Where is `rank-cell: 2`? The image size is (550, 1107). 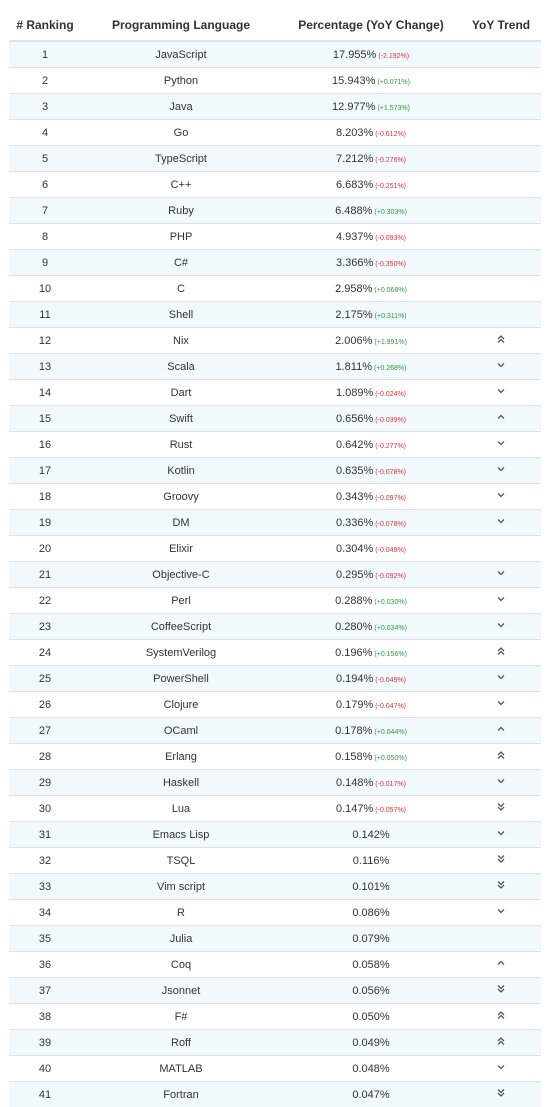 rank-cell: 2 is located at coordinates (45, 81).